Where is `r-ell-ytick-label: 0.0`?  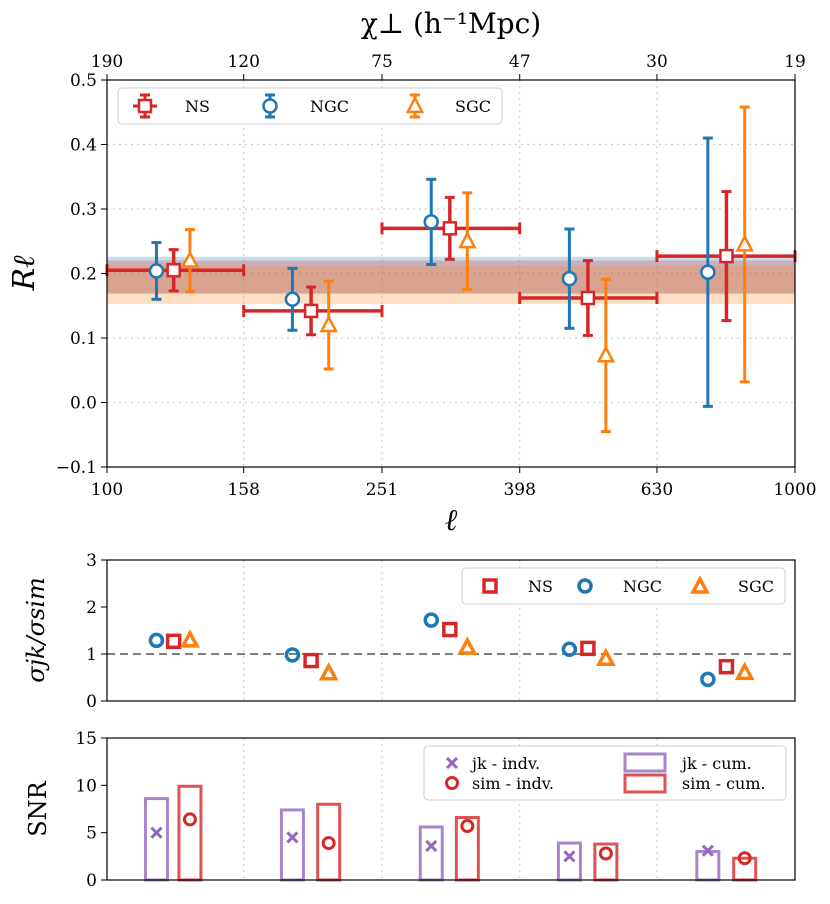
r-ell-ytick-label: 0.0 is located at coordinates (83, 404).